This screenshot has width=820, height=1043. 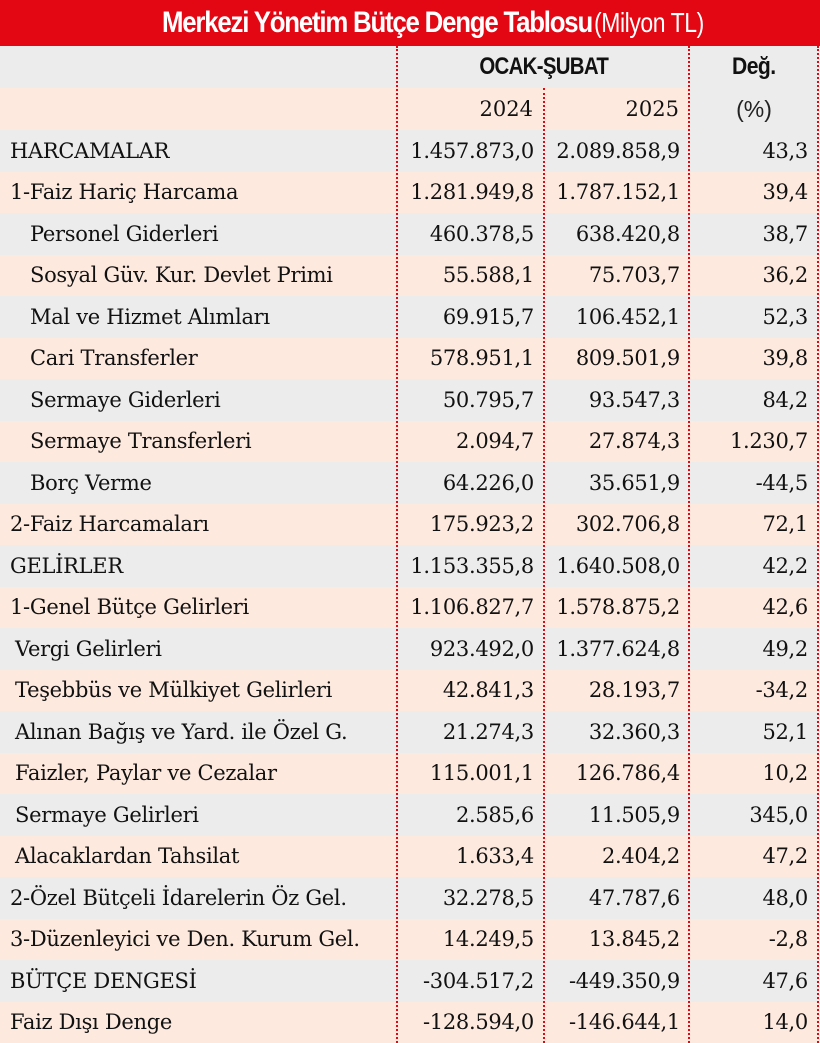 I want to click on row-label: Personel Giderleri, so click(x=124, y=233).